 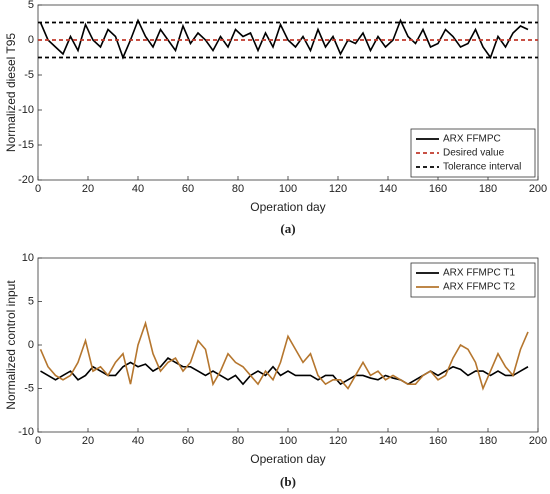 I want to click on caption: (b), so click(x=288, y=481).